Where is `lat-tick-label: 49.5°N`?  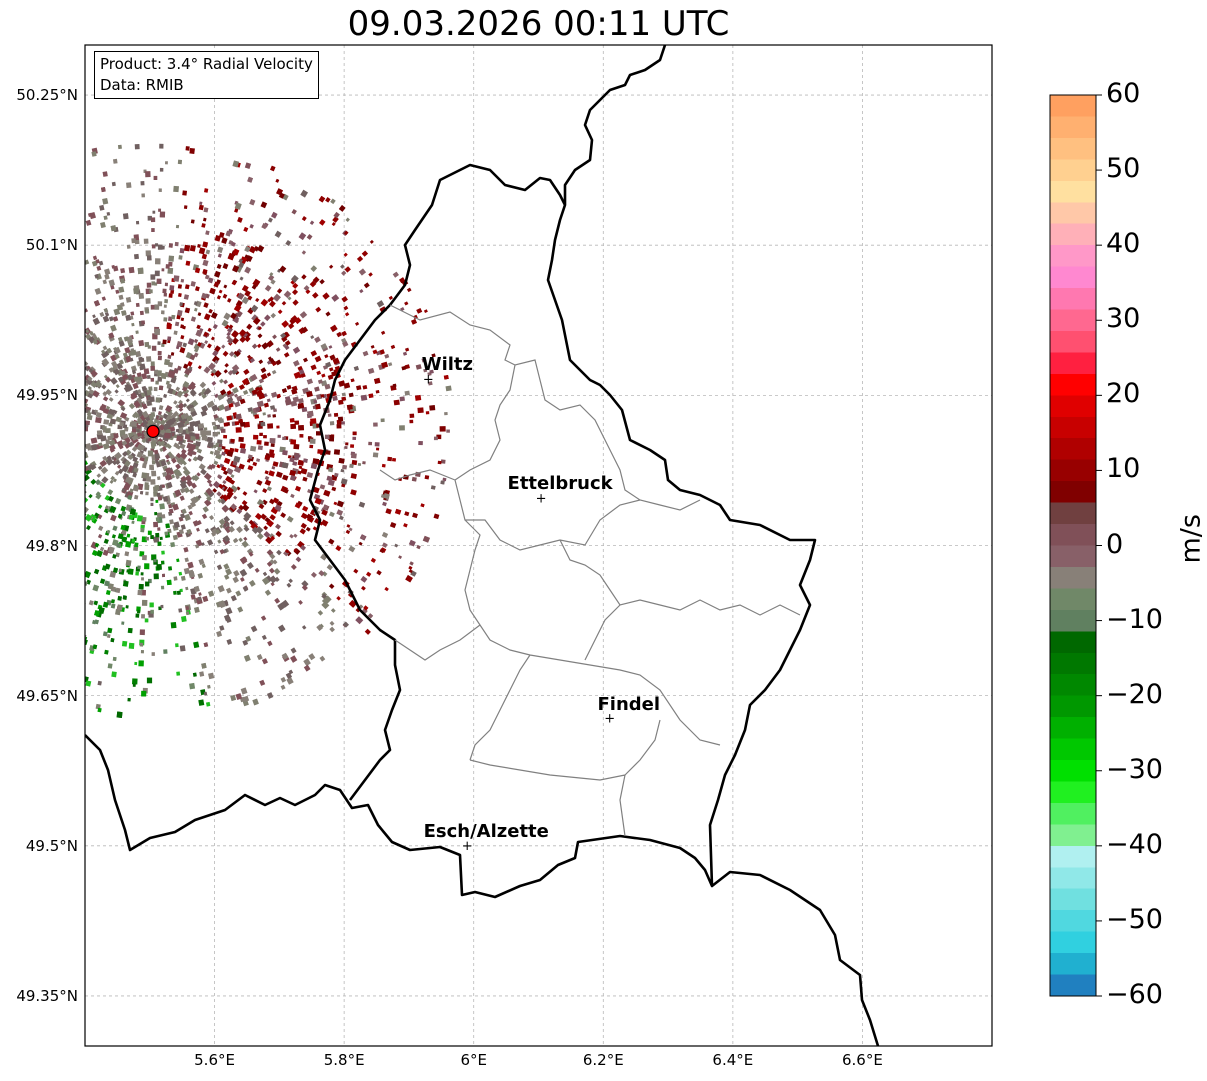
lat-tick-label: 49.5°N is located at coordinates (51, 845).